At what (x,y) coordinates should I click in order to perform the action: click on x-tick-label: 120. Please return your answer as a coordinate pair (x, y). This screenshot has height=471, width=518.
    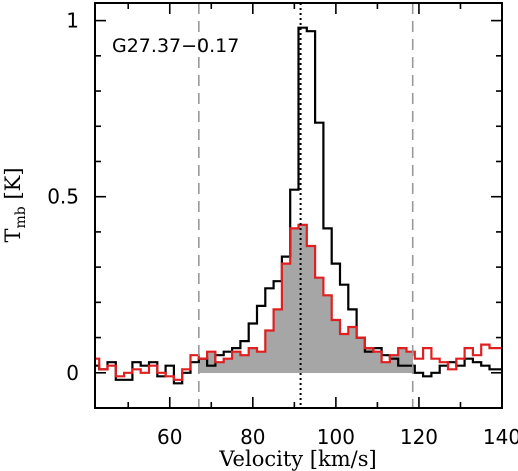
    Looking at the image, I should click on (419, 437).